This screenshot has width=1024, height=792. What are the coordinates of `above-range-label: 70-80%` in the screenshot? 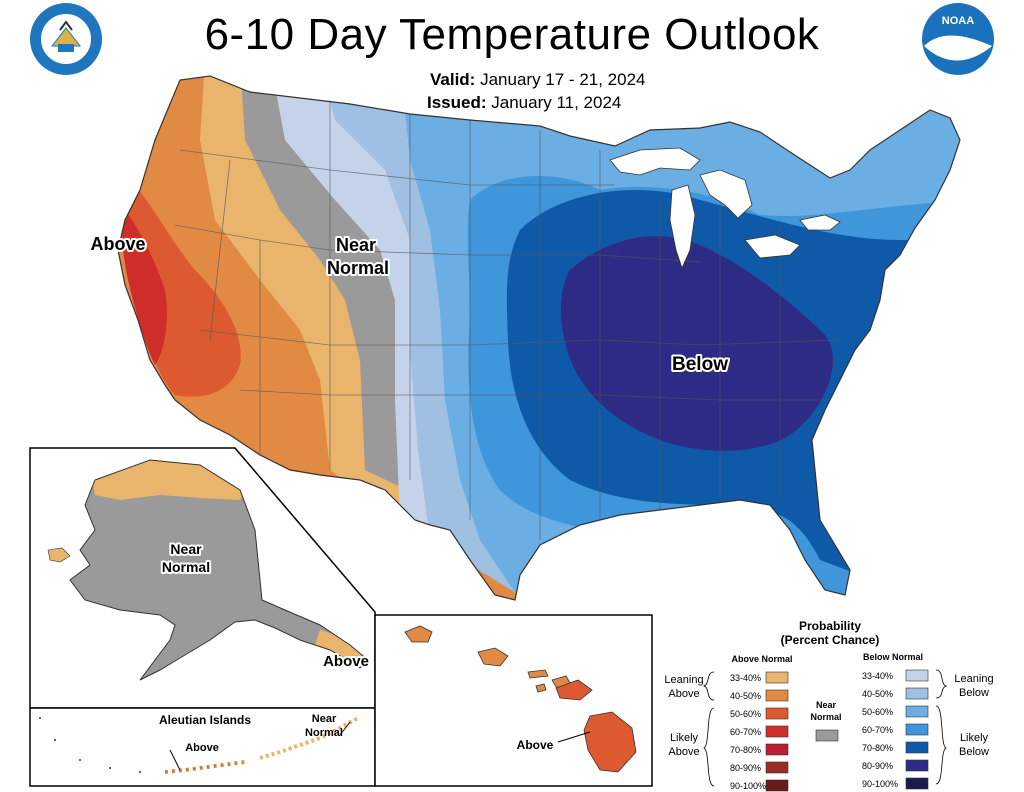 It's located at (745, 750).